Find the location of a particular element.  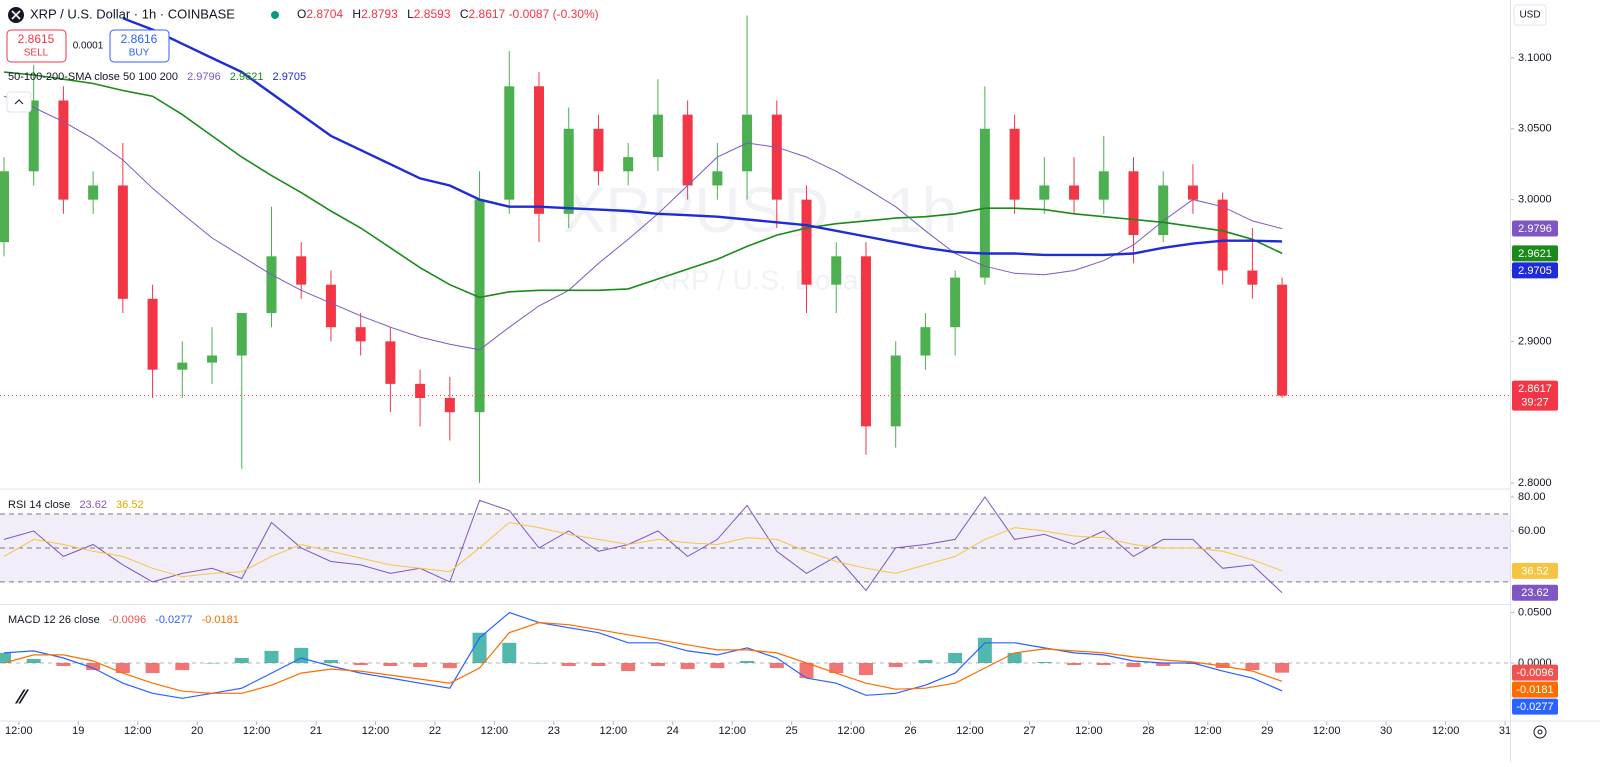

price-tag-label: -0.0096 is located at coordinates (1534, 673).